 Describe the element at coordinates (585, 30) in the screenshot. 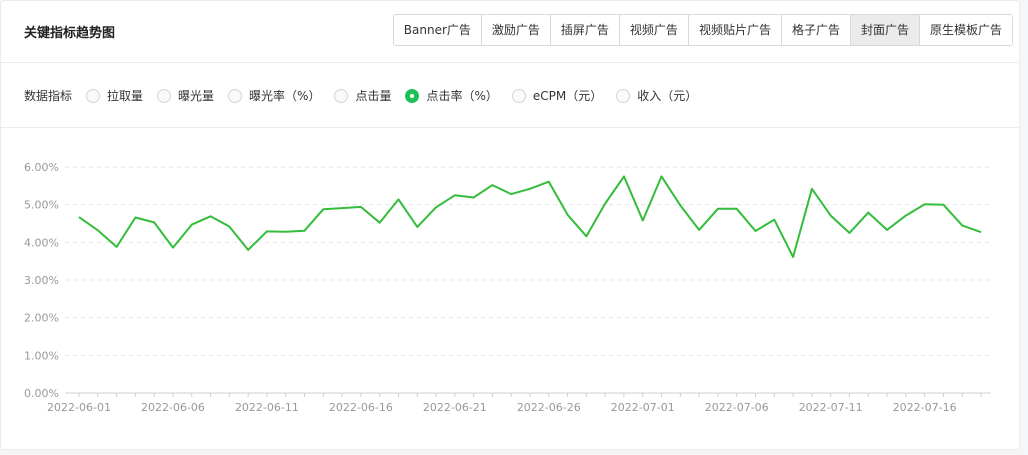

I see `tab-2: 插屏广告` at that location.